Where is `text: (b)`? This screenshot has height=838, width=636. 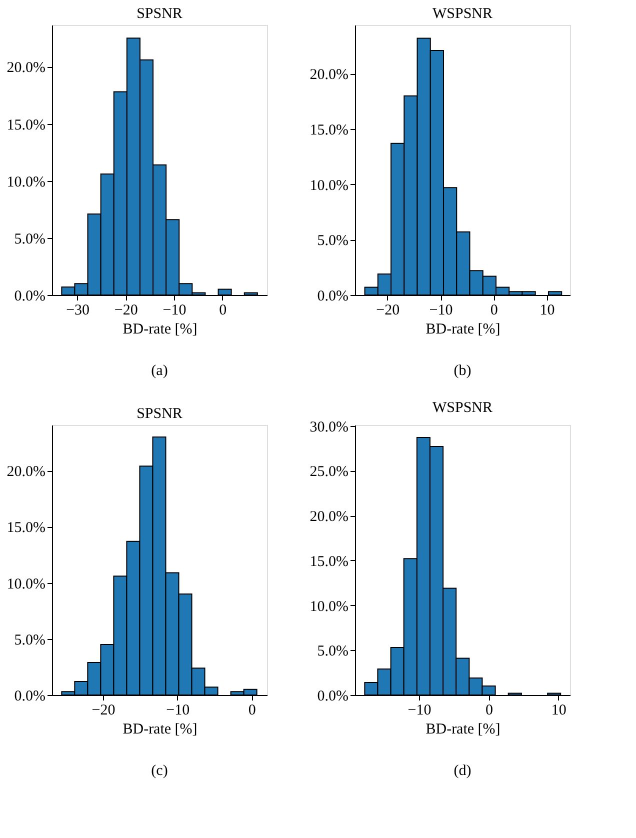
text: (b) is located at coordinates (463, 371).